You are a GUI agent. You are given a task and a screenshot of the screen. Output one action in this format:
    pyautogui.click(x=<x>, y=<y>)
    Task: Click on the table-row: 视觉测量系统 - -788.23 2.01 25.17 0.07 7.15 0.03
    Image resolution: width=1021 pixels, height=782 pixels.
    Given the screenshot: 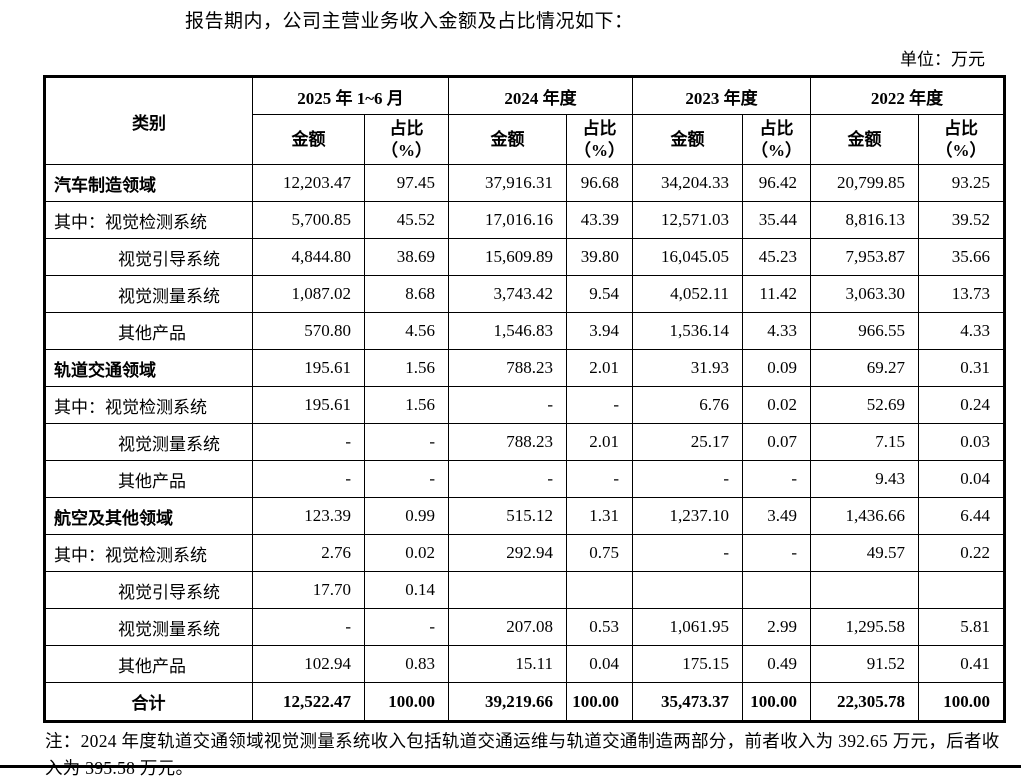 What is the action you would take?
    pyautogui.click(x=524, y=442)
    